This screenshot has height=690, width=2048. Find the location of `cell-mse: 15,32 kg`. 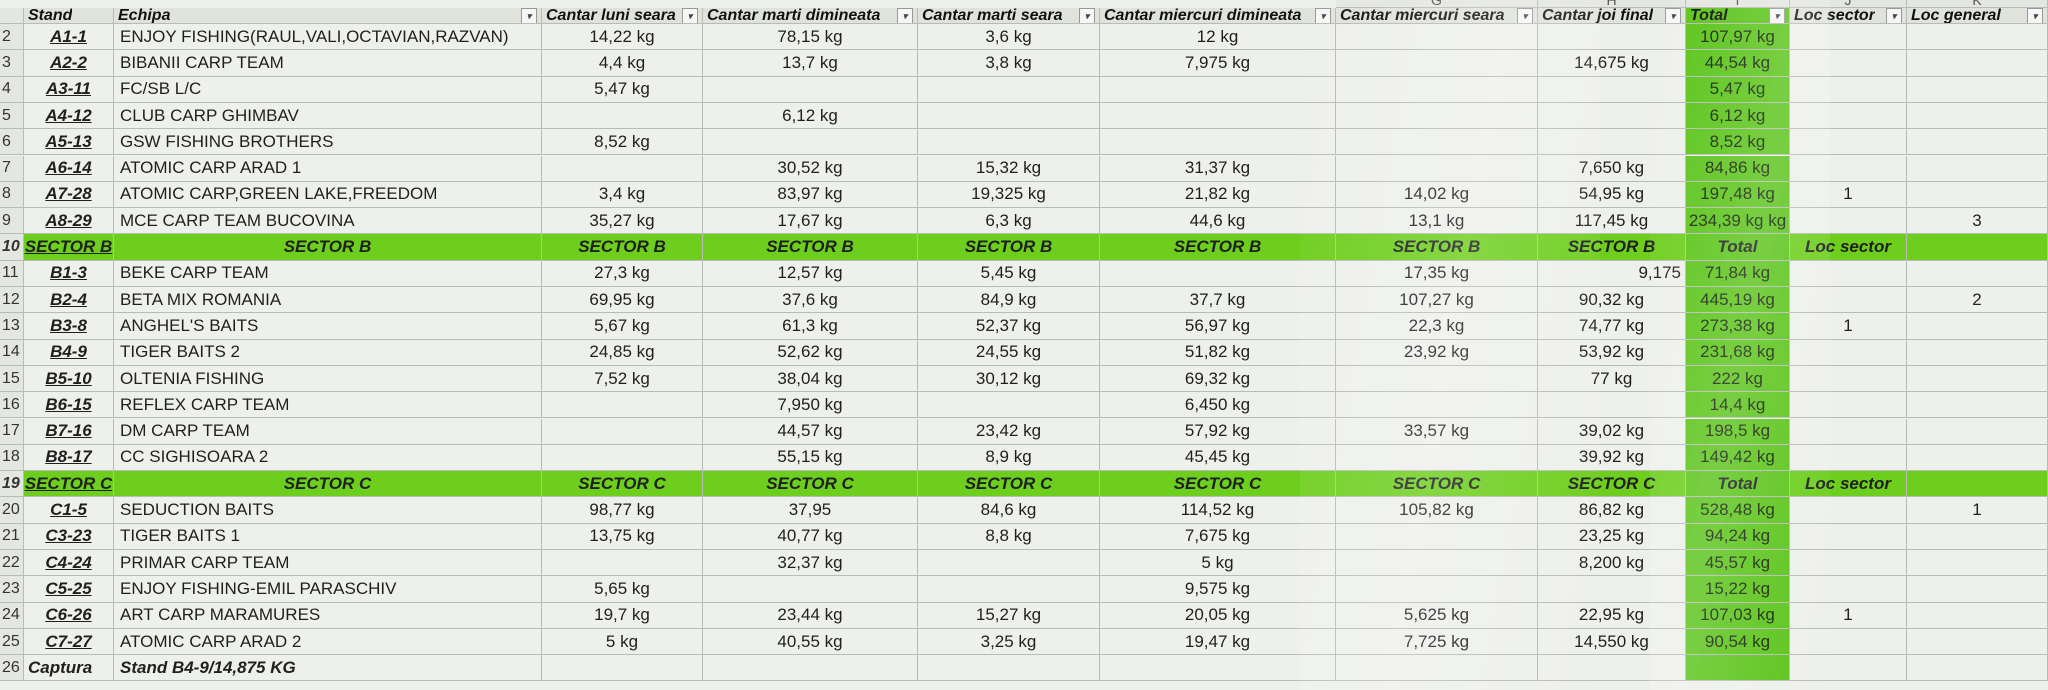

cell-mse: 15,32 kg is located at coordinates (1009, 168).